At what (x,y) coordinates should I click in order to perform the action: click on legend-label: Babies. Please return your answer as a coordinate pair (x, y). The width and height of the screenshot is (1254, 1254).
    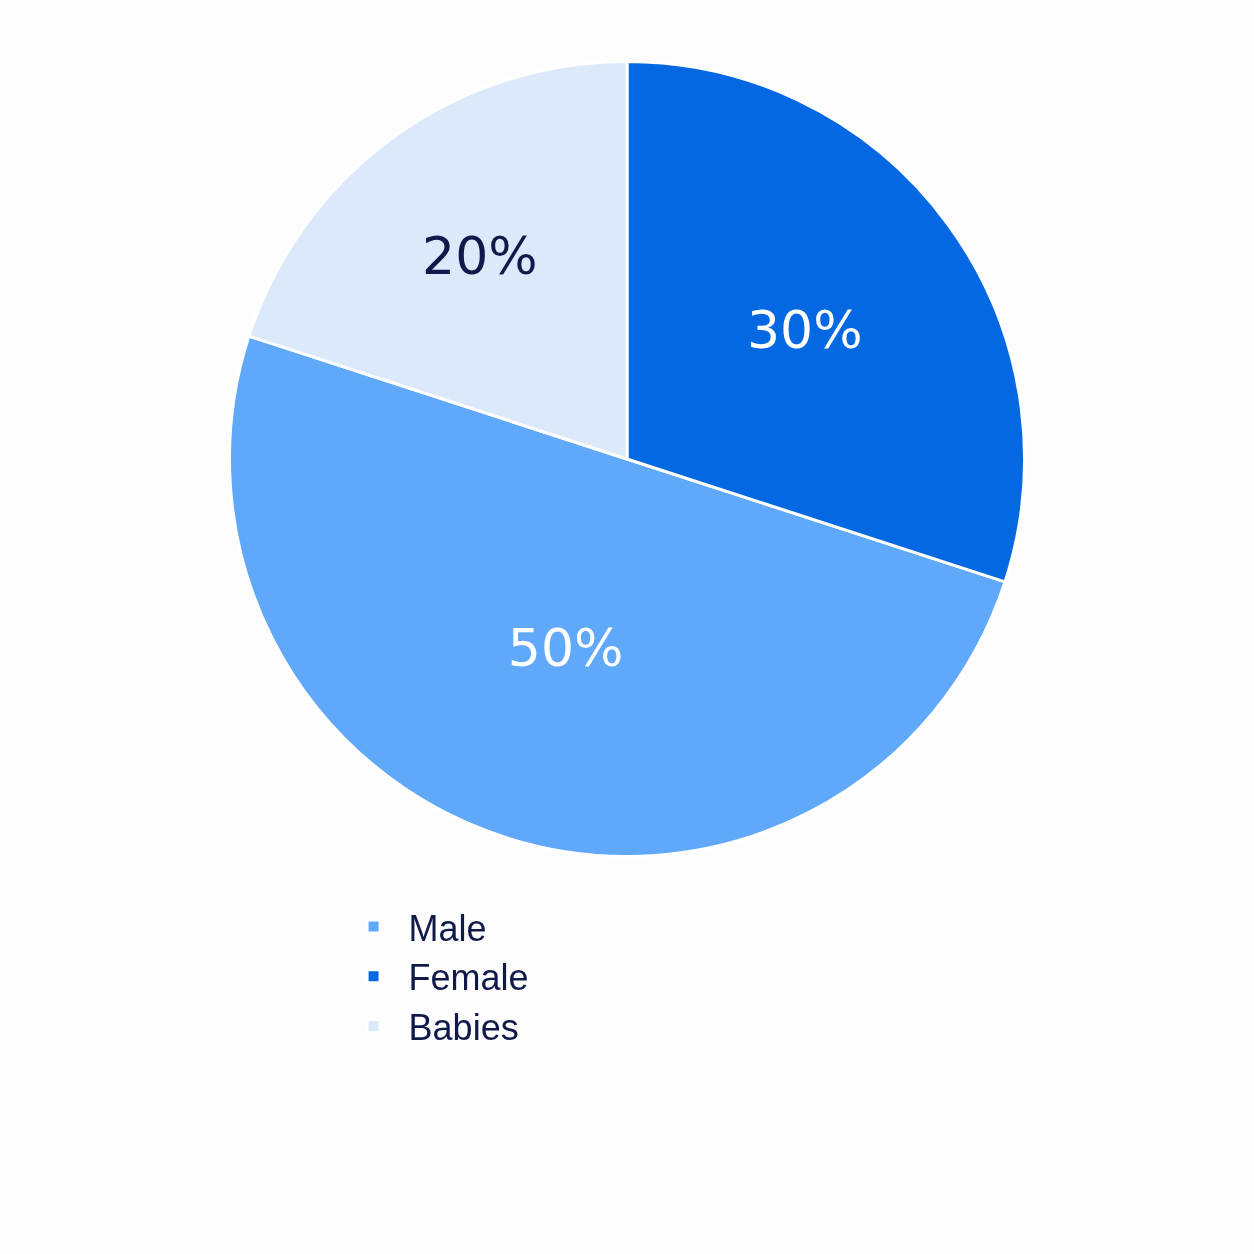
    Looking at the image, I should click on (463, 1028).